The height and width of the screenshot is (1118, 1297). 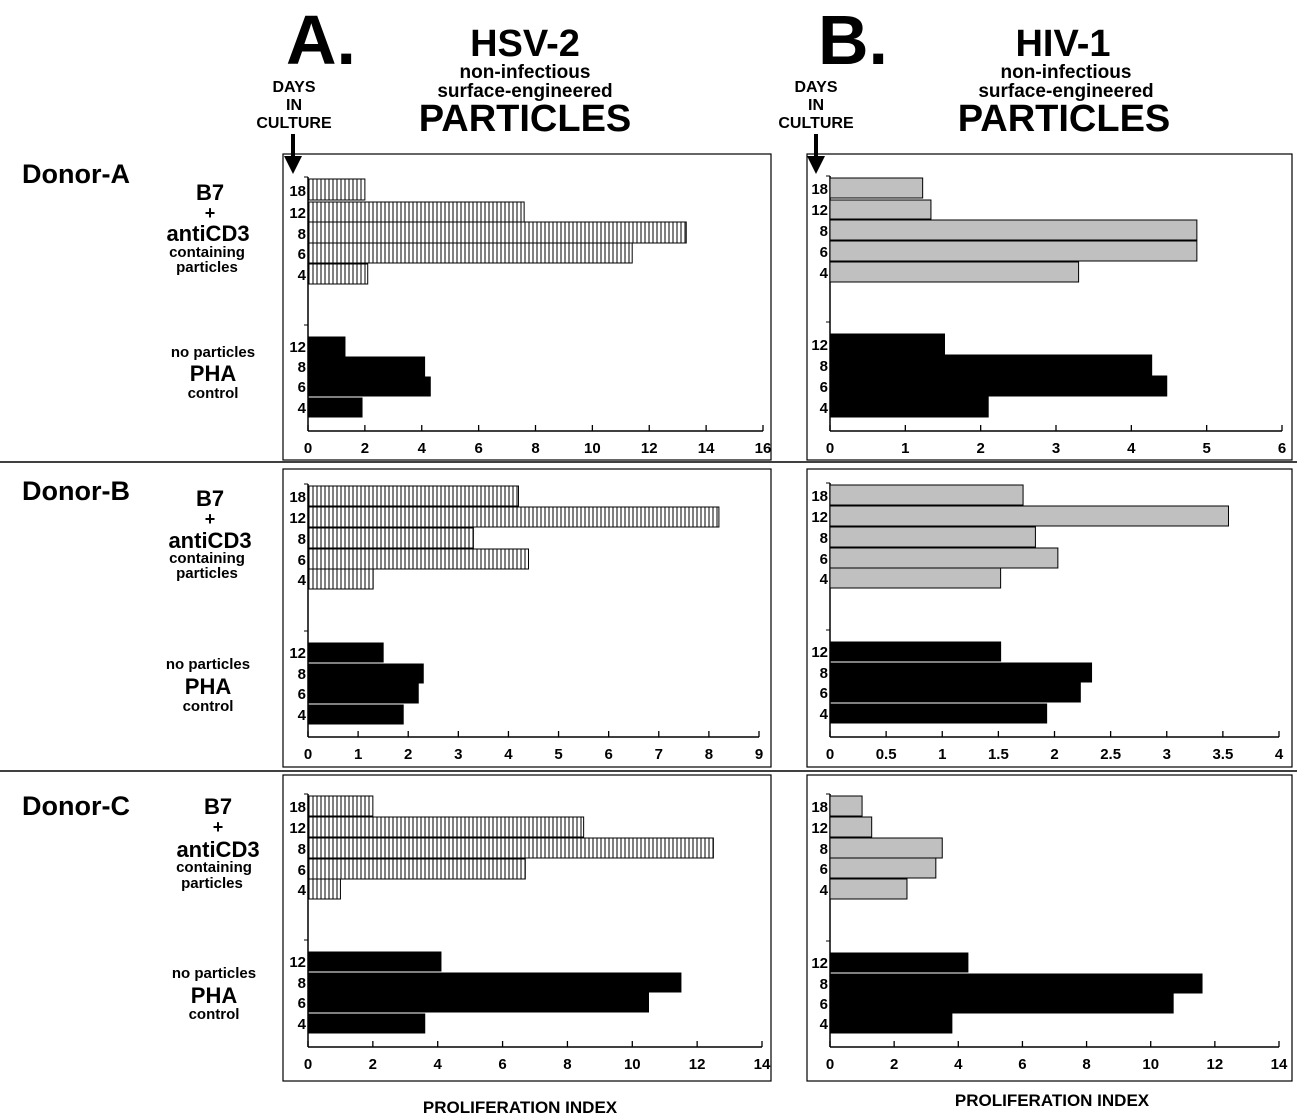 What do you see at coordinates (1052, 1100) in the screenshot?
I see `xlabel-panel-b: PROLIFERATION INDEX` at bounding box center [1052, 1100].